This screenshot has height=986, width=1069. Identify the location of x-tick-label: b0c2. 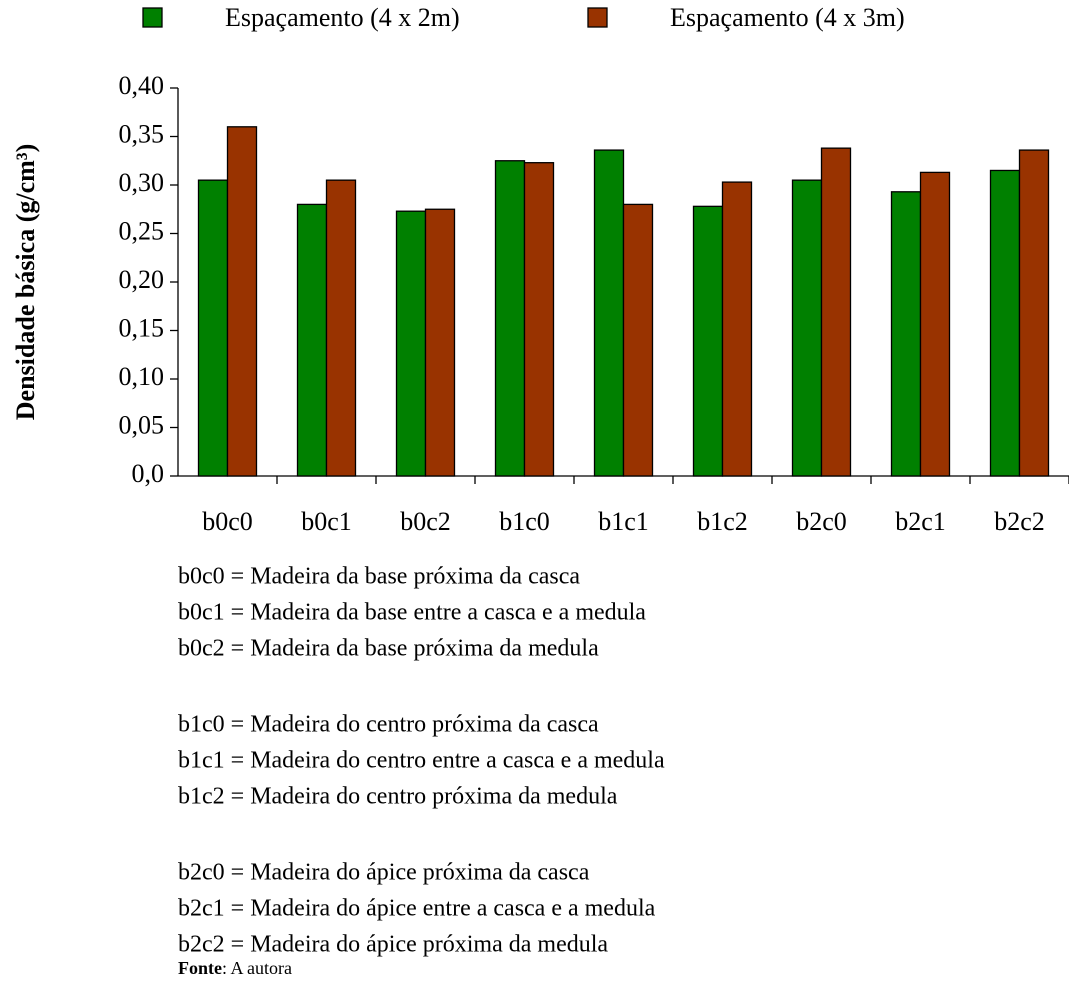
(425, 521).